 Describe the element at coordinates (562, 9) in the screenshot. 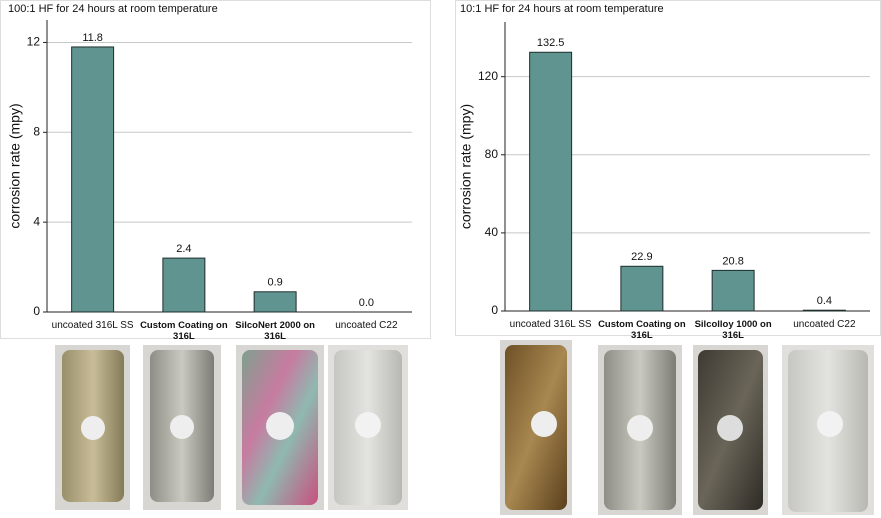

I see `chart-title: 10:1 HF for 24 hours at room temperature` at that location.